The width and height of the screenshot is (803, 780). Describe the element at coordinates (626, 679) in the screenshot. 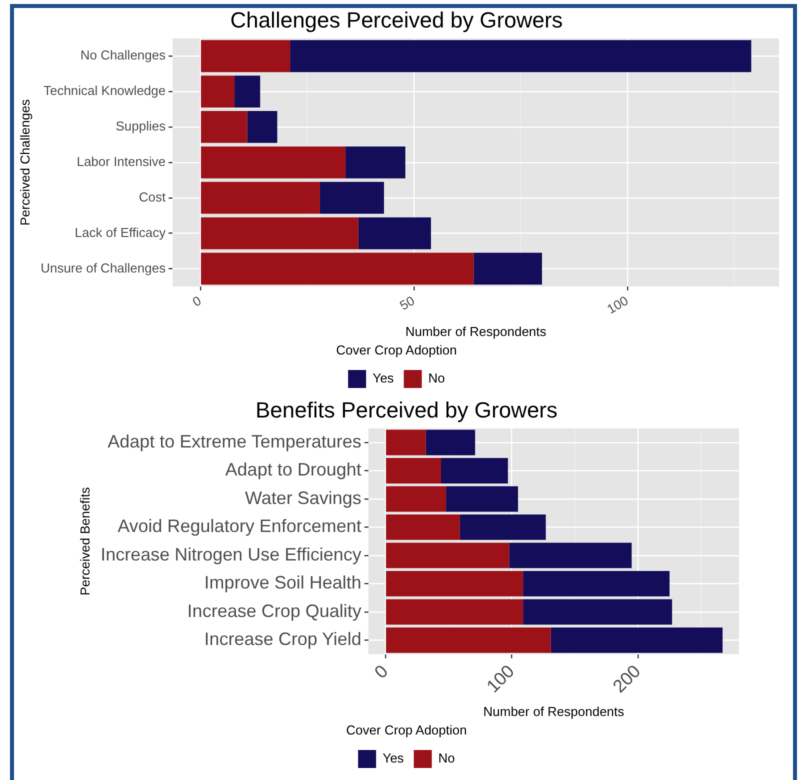

I see `x-tick-label: 200` at that location.